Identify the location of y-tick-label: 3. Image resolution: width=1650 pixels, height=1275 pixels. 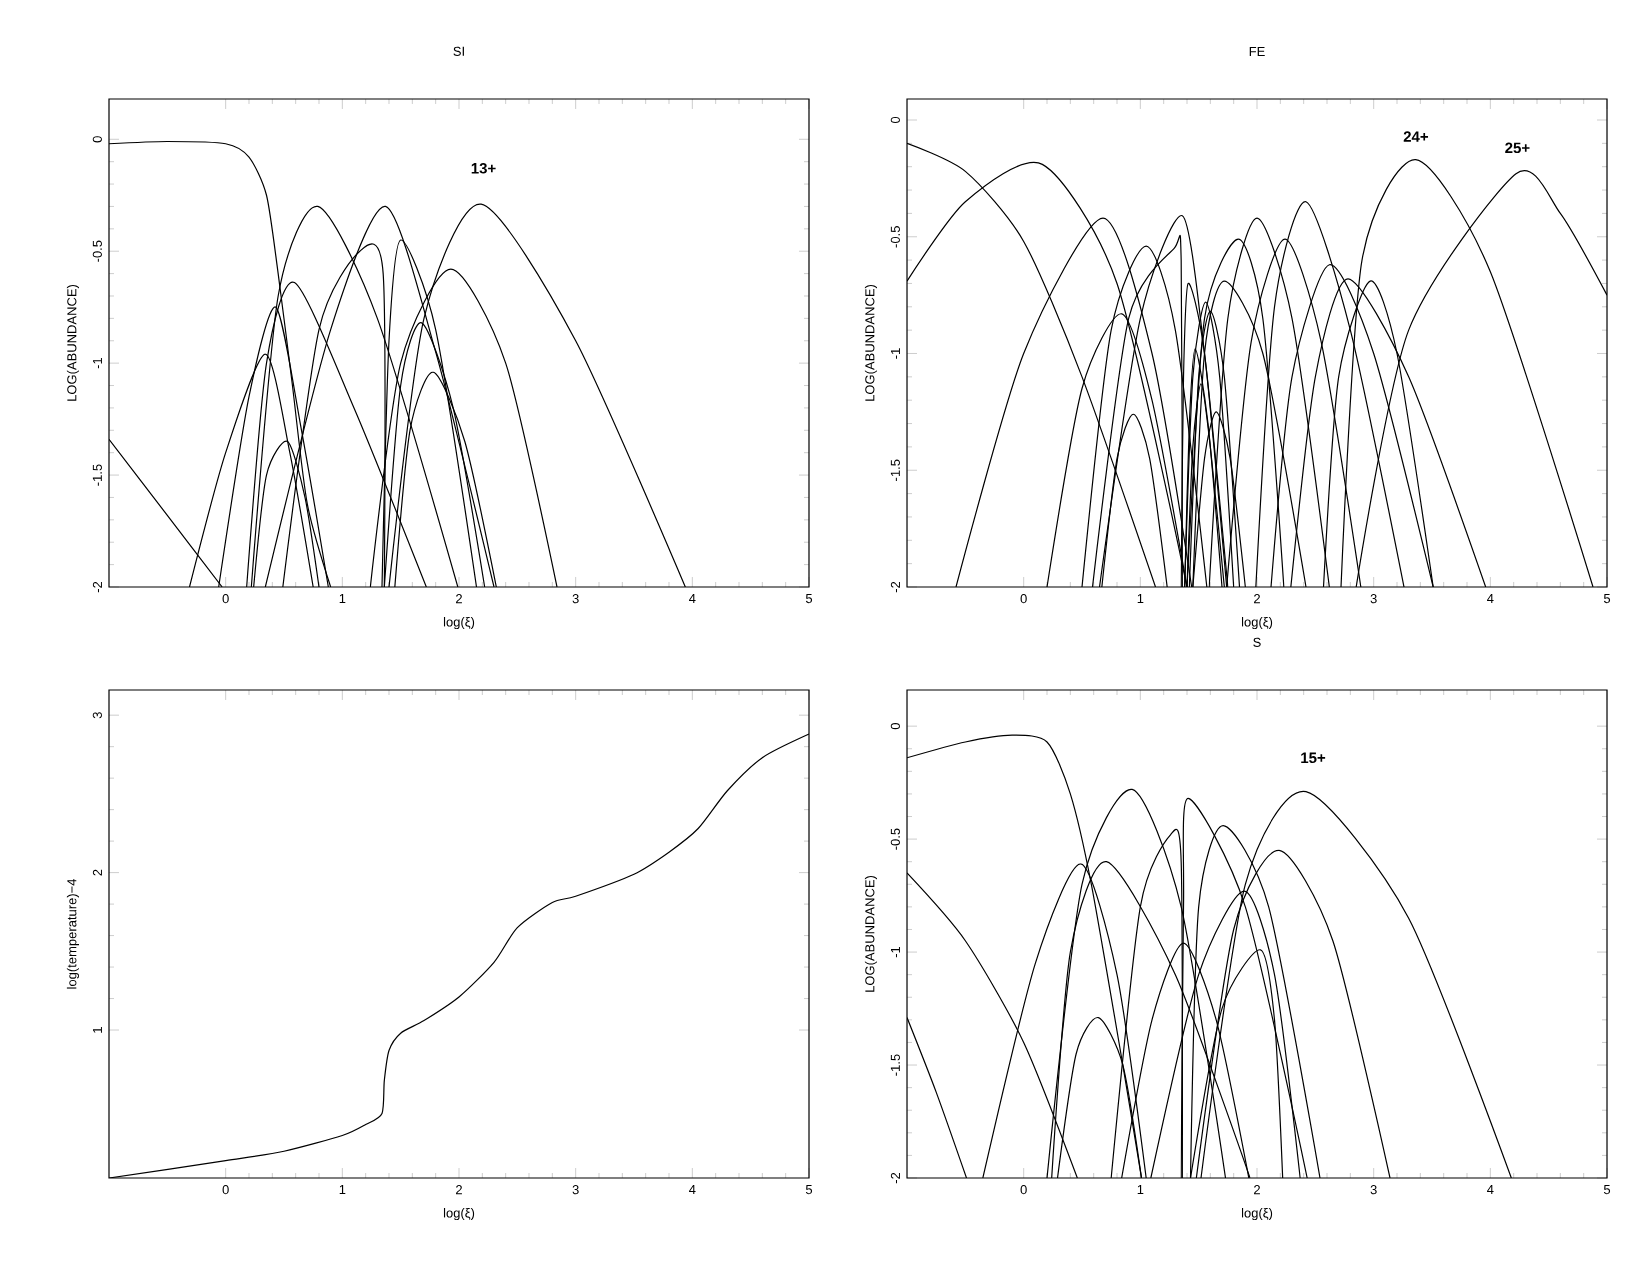
(97, 715).